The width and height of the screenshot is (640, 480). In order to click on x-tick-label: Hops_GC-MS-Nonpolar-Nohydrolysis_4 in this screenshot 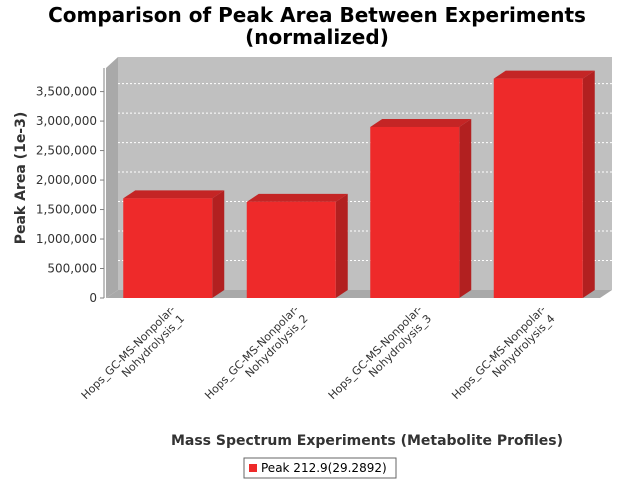, I will do `click(503, 357)`.